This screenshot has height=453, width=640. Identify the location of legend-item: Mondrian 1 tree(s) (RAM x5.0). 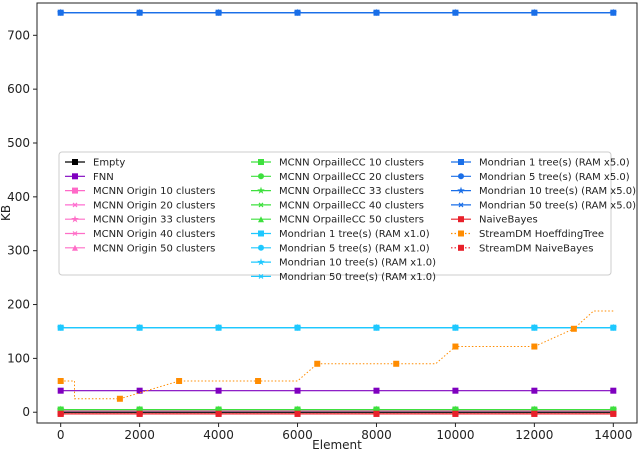
(540, 163).